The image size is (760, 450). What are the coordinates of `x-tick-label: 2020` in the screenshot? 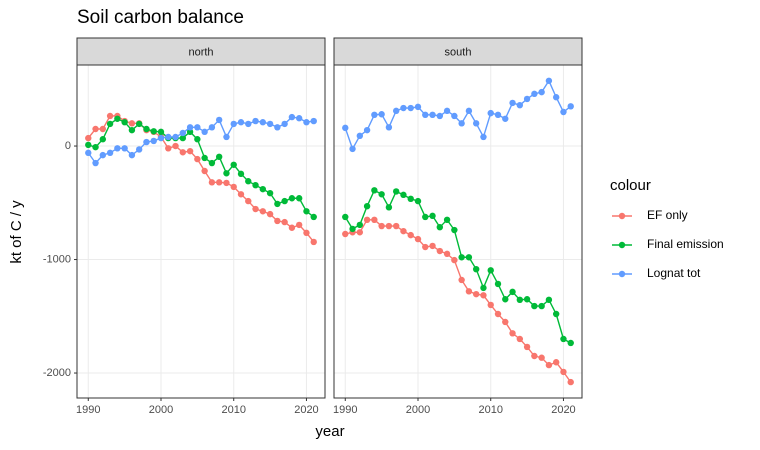 It's located at (563, 410).